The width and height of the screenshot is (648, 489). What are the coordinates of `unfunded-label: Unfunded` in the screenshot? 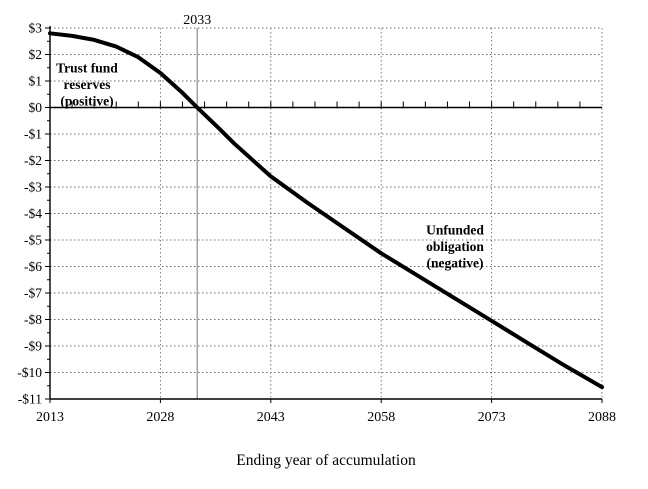 It's located at (455, 230).